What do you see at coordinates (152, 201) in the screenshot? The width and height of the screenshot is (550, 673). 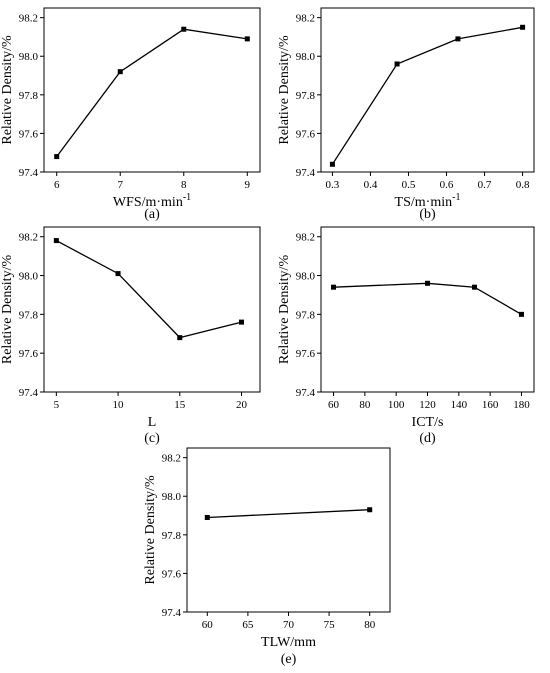 I see `x-axis-title: WFS/m·min-1` at bounding box center [152, 201].